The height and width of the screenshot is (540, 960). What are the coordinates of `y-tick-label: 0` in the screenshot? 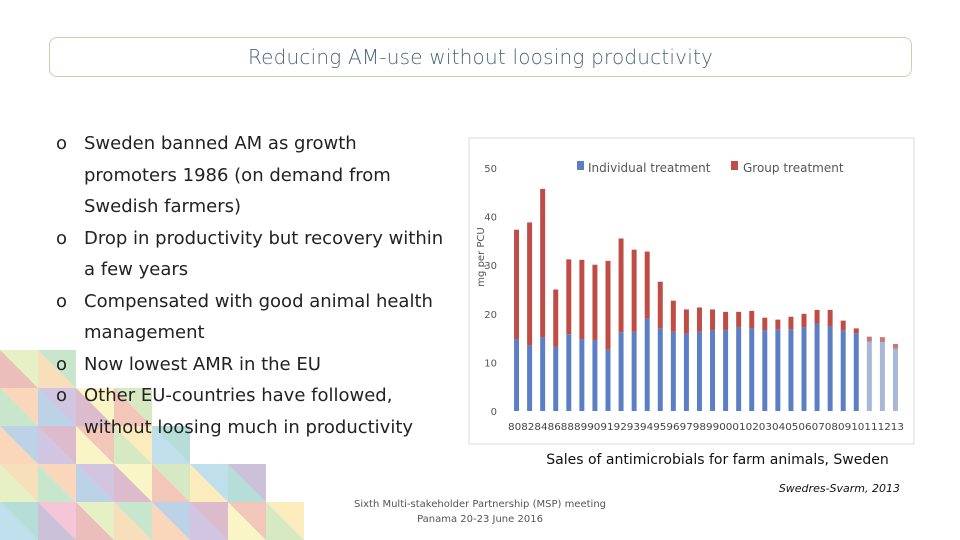 It's located at (494, 412).